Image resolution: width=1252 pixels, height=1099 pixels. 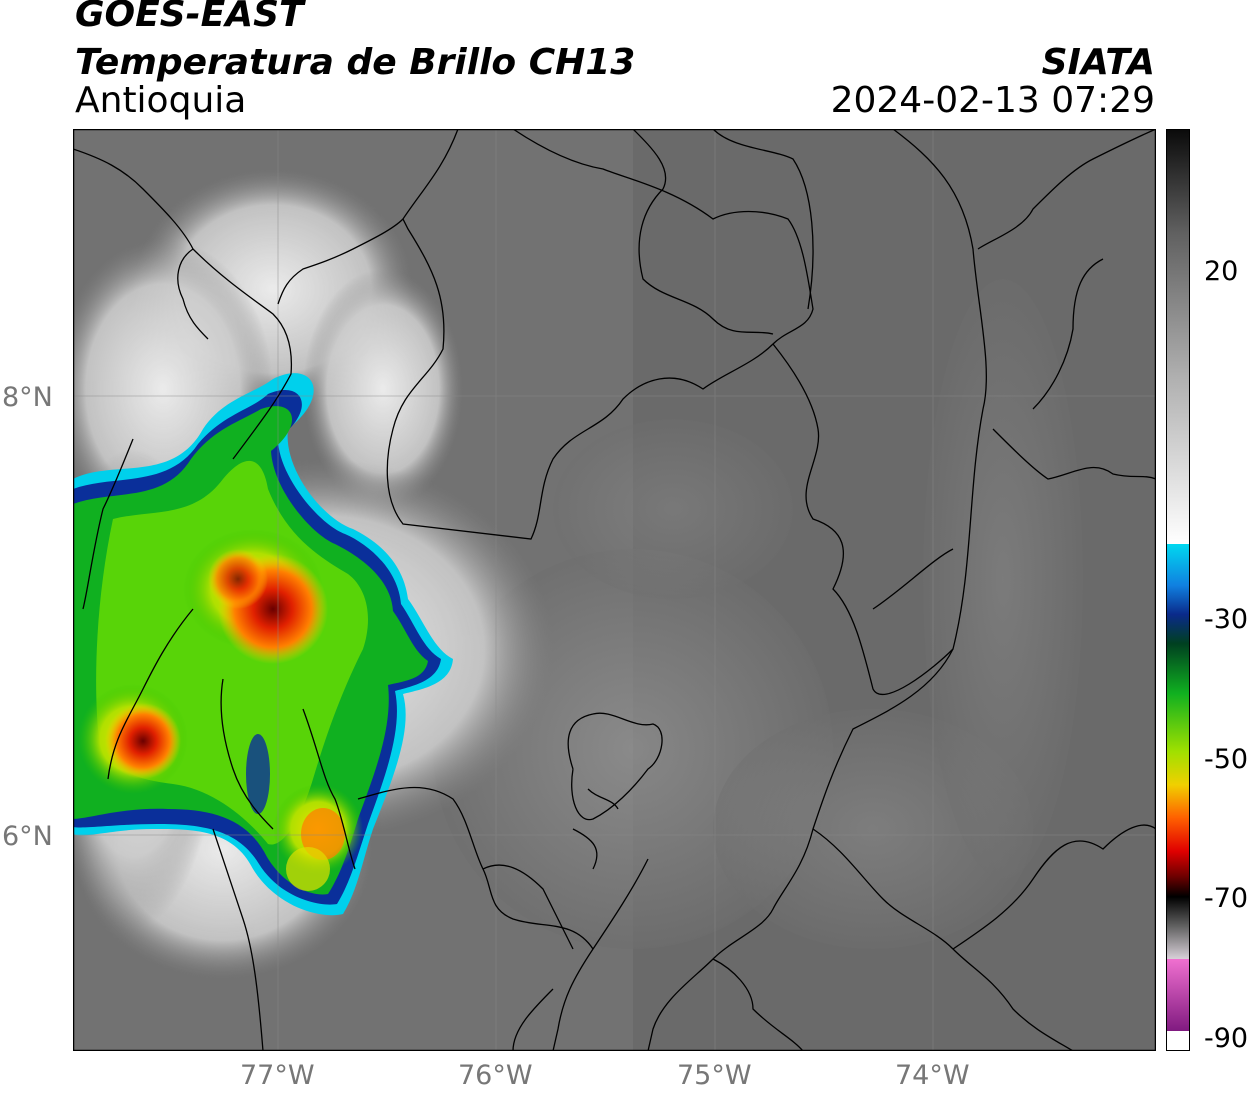 What do you see at coordinates (1226, 619) in the screenshot?
I see `colorbar-tick-minus30: -30` at bounding box center [1226, 619].